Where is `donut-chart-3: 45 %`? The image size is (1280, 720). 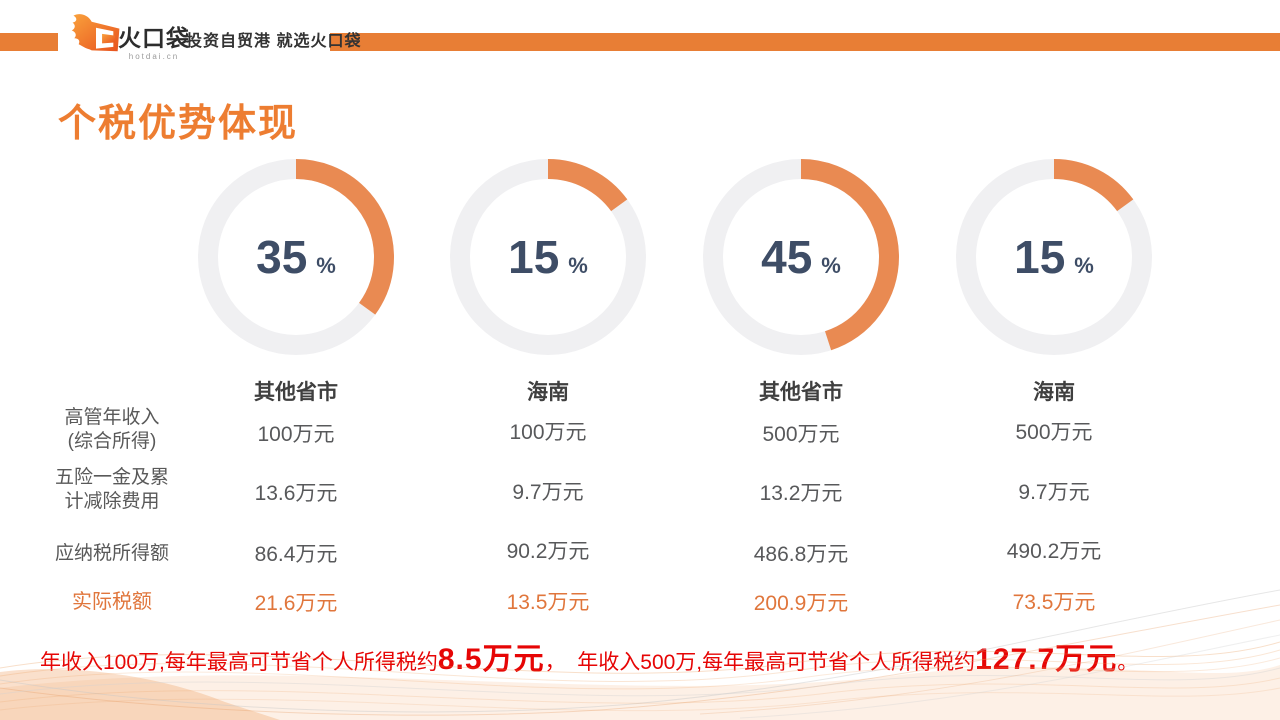
donut-chart-3: 45 % is located at coordinates (801, 257).